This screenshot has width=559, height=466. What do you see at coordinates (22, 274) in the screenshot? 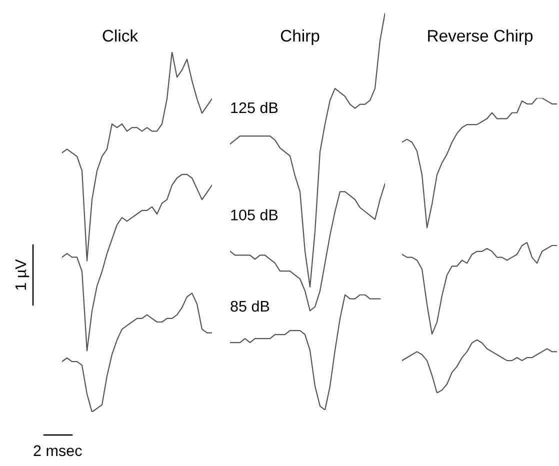
I see `text: 1 µV` at bounding box center [22, 274].